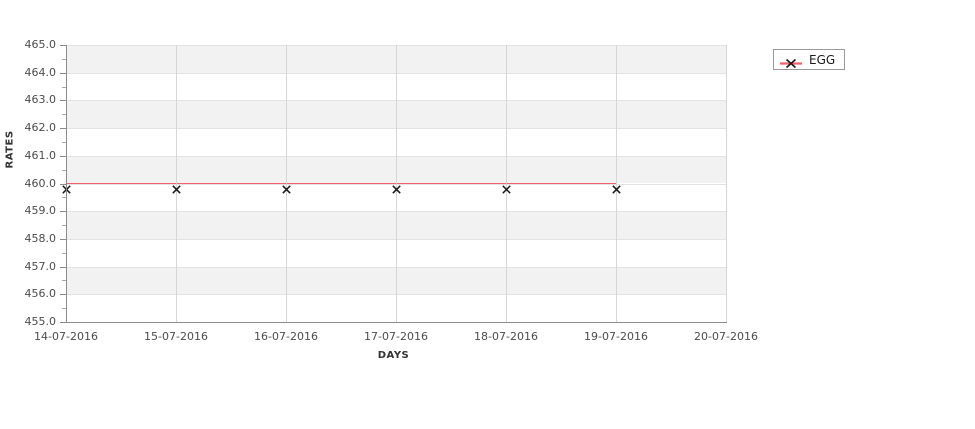 This screenshot has width=975, height=429. What do you see at coordinates (66, 336) in the screenshot?
I see `x-axis-tick-label: 14-07-2016` at bounding box center [66, 336].